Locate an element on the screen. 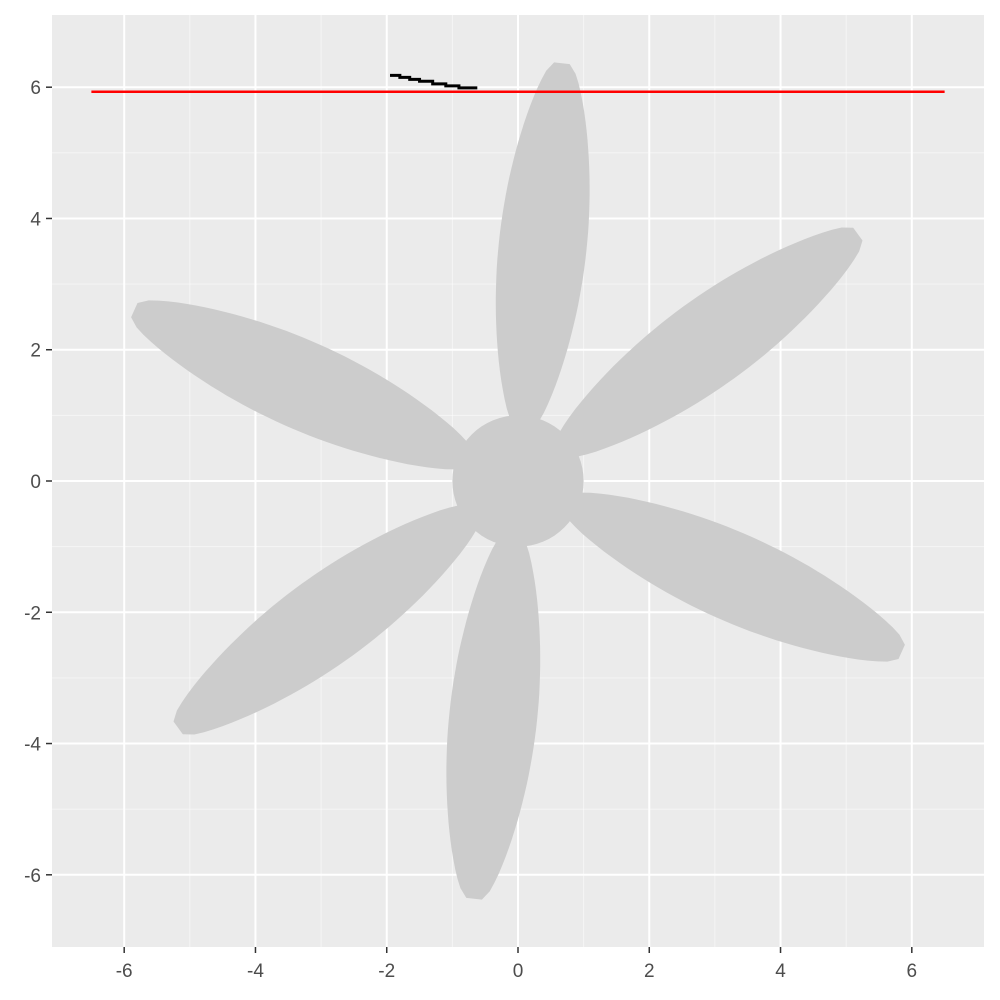 This screenshot has height=1000, width=1000. y-tick-label: -6 is located at coordinates (32, 876).